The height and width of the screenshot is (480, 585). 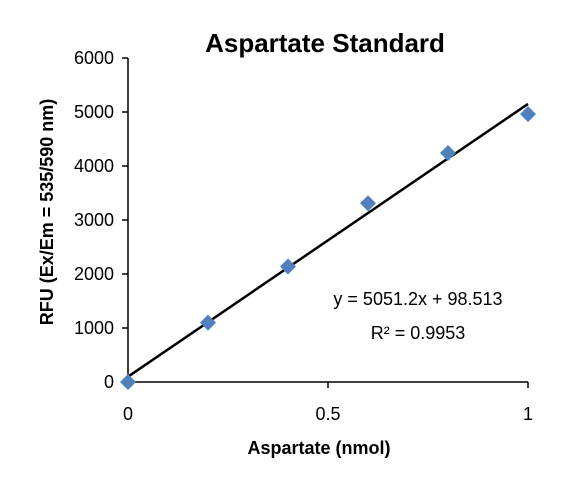 I want to click on y-tick-label: 5000, so click(x=94, y=112).